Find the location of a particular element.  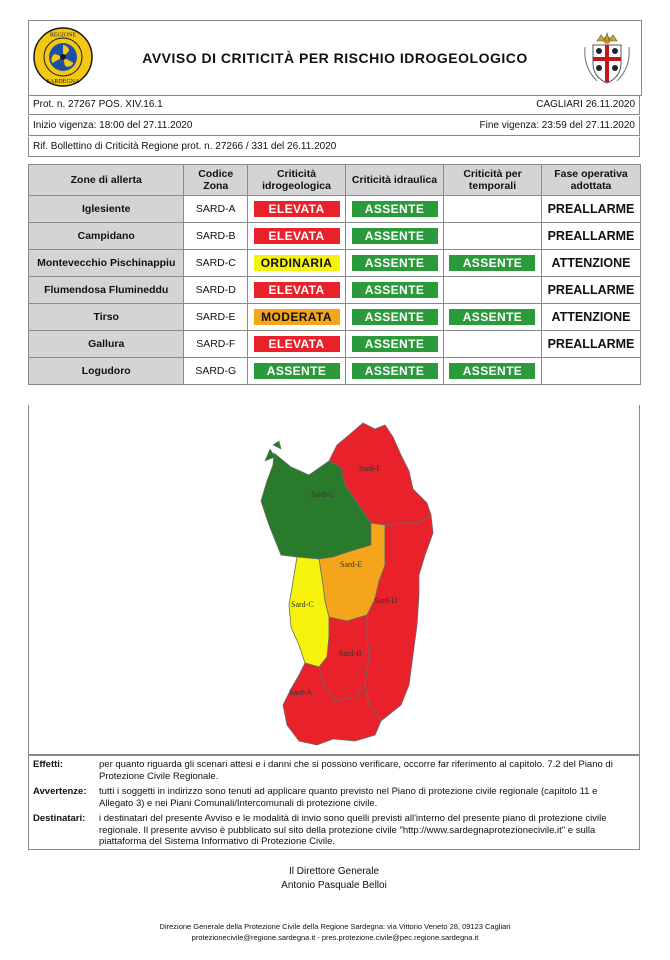

zone-code: SARD-E is located at coordinates (216, 317).